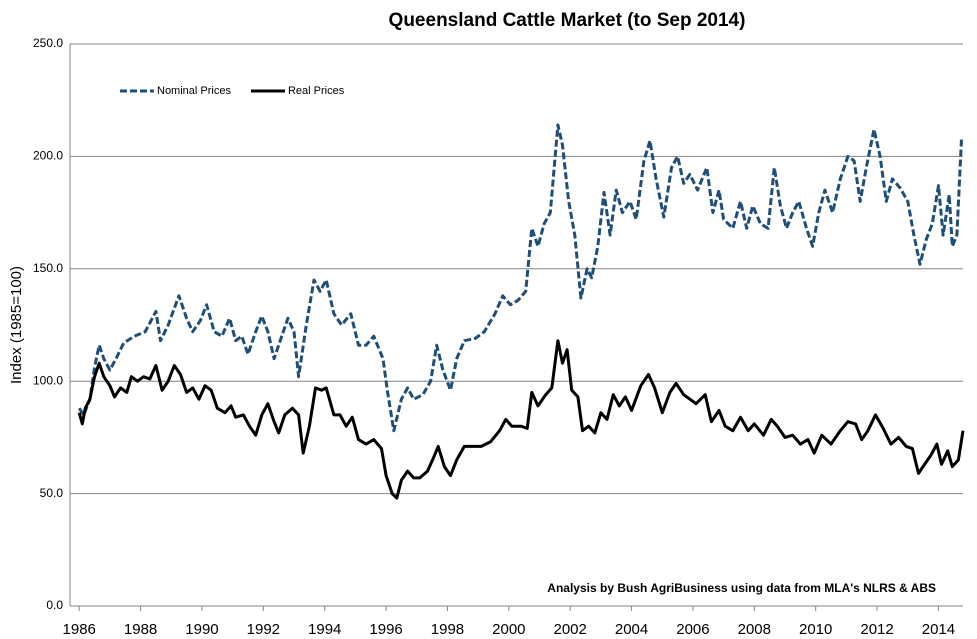 Image resolution: width=977 pixels, height=639 pixels. What do you see at coordinates (385, 629) in the screenshot?
I see `x-tick-label: 1996` at bounding box center [385, 629].